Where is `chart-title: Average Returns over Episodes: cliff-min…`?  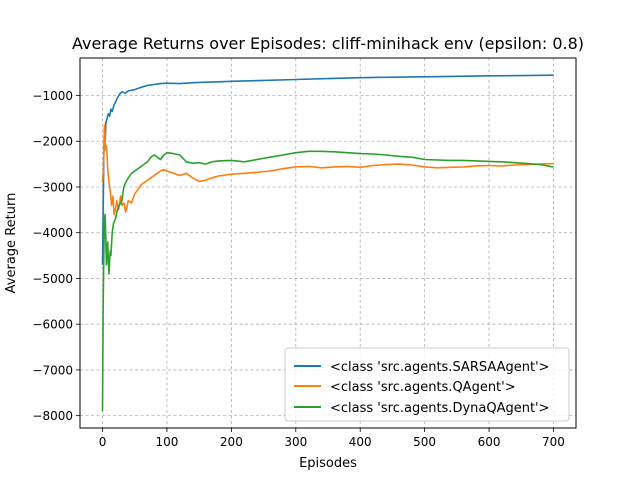
chart-title: Average Returns over Episodes: cliff-min… is located at coordinates (328, 43).